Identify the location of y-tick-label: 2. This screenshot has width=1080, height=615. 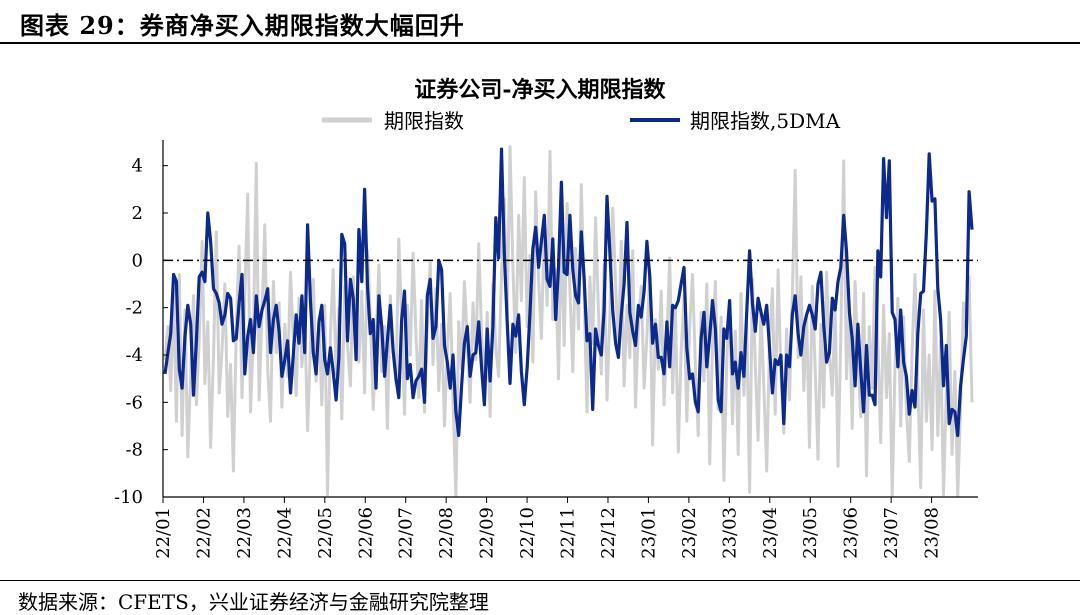
(137, 213).